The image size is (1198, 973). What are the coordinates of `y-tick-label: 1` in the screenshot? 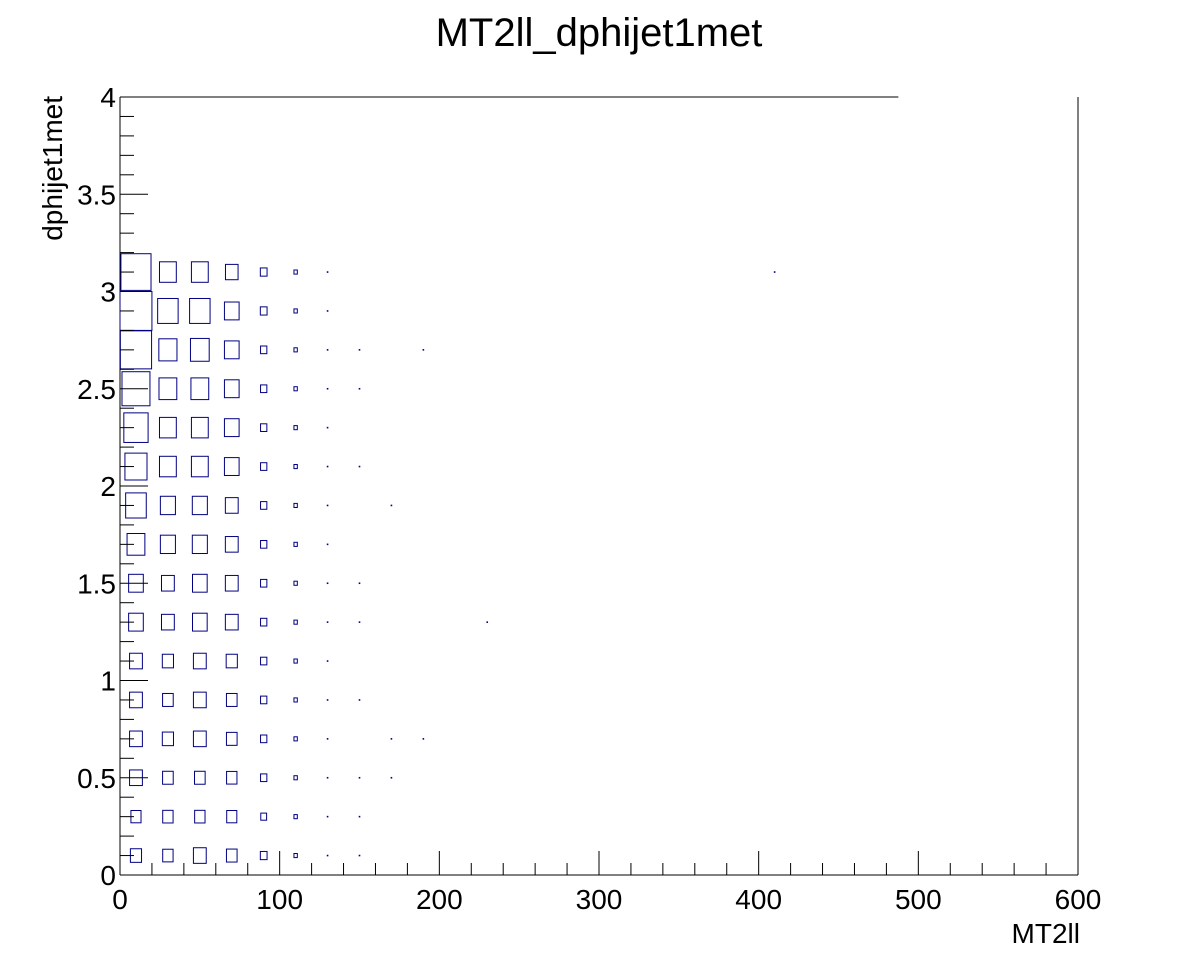 It's located at (108, 681).